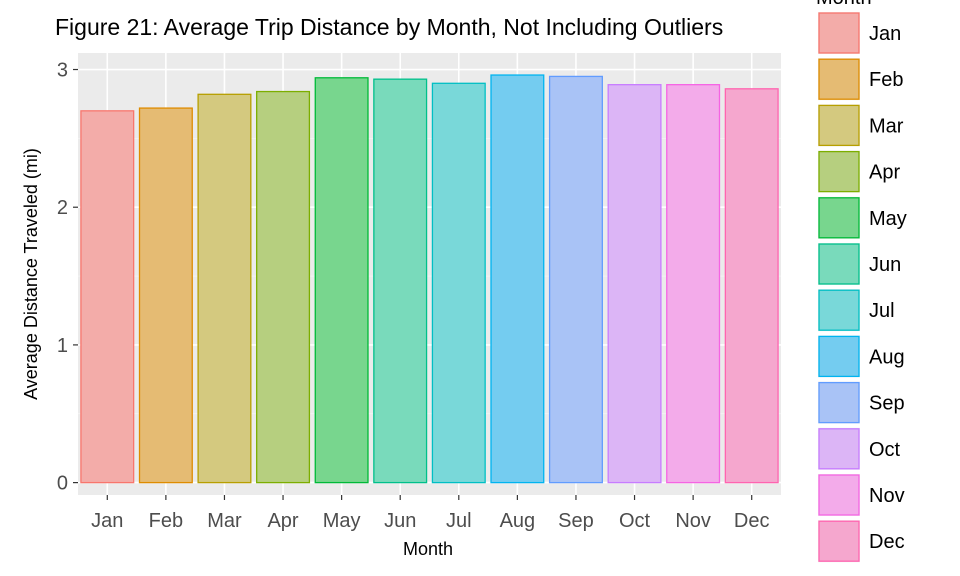 The height and width of the screenshot is (576, 960). Describe the element at coordinates (634, 284) in the screenshot. I see `bar-oct` at that location.